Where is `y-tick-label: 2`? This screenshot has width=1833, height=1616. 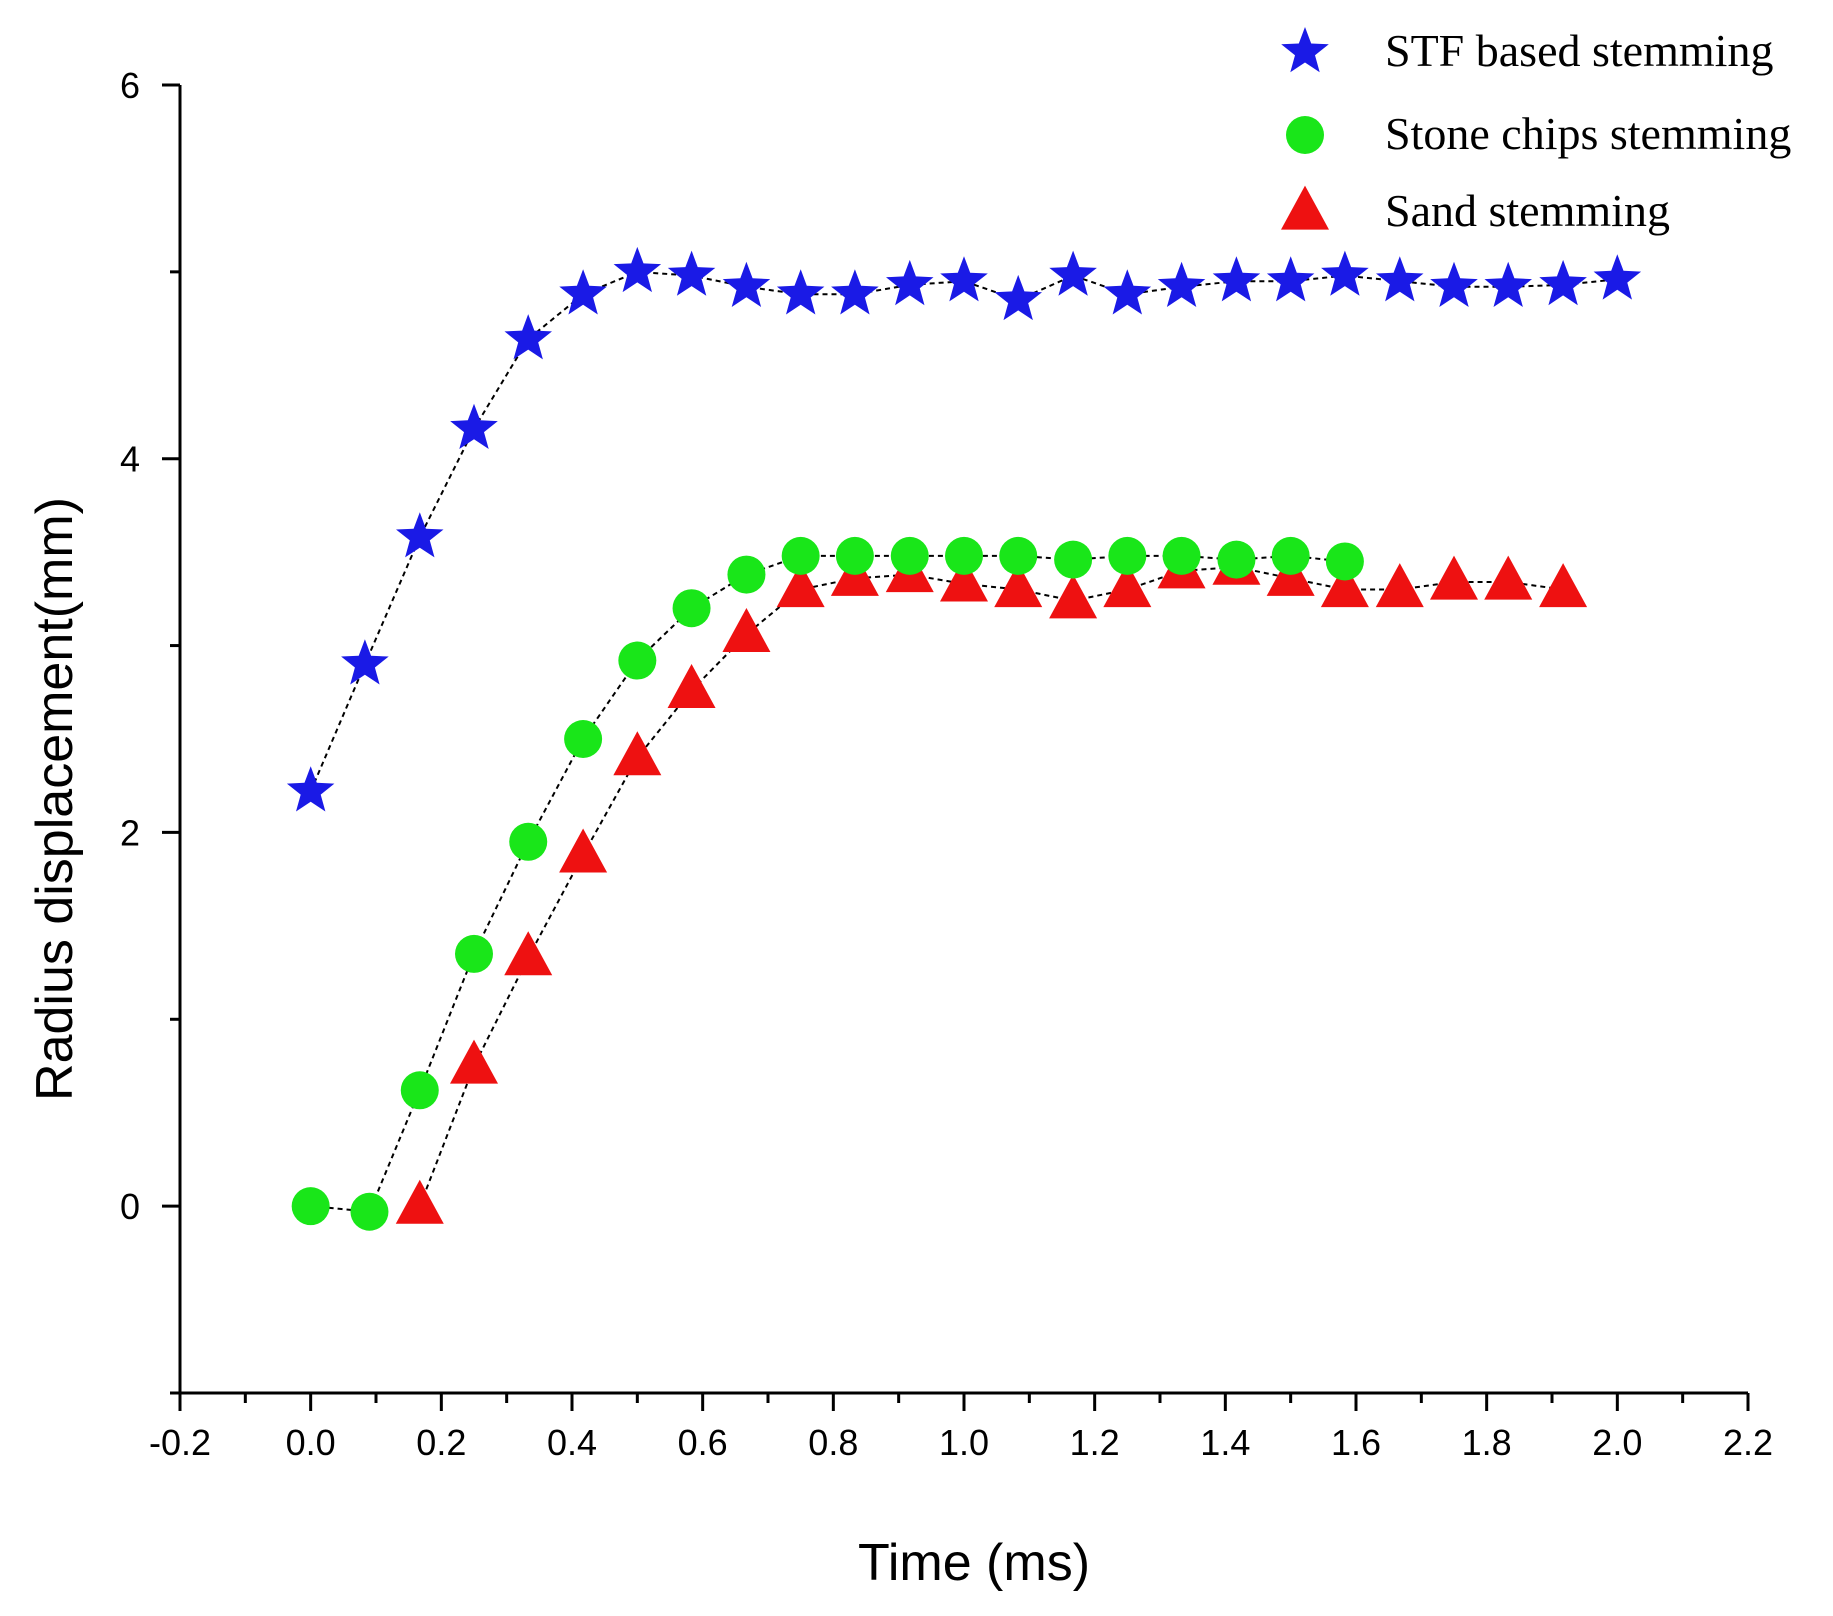
y-tick-label: 2 is located at coordinates (130, 832).